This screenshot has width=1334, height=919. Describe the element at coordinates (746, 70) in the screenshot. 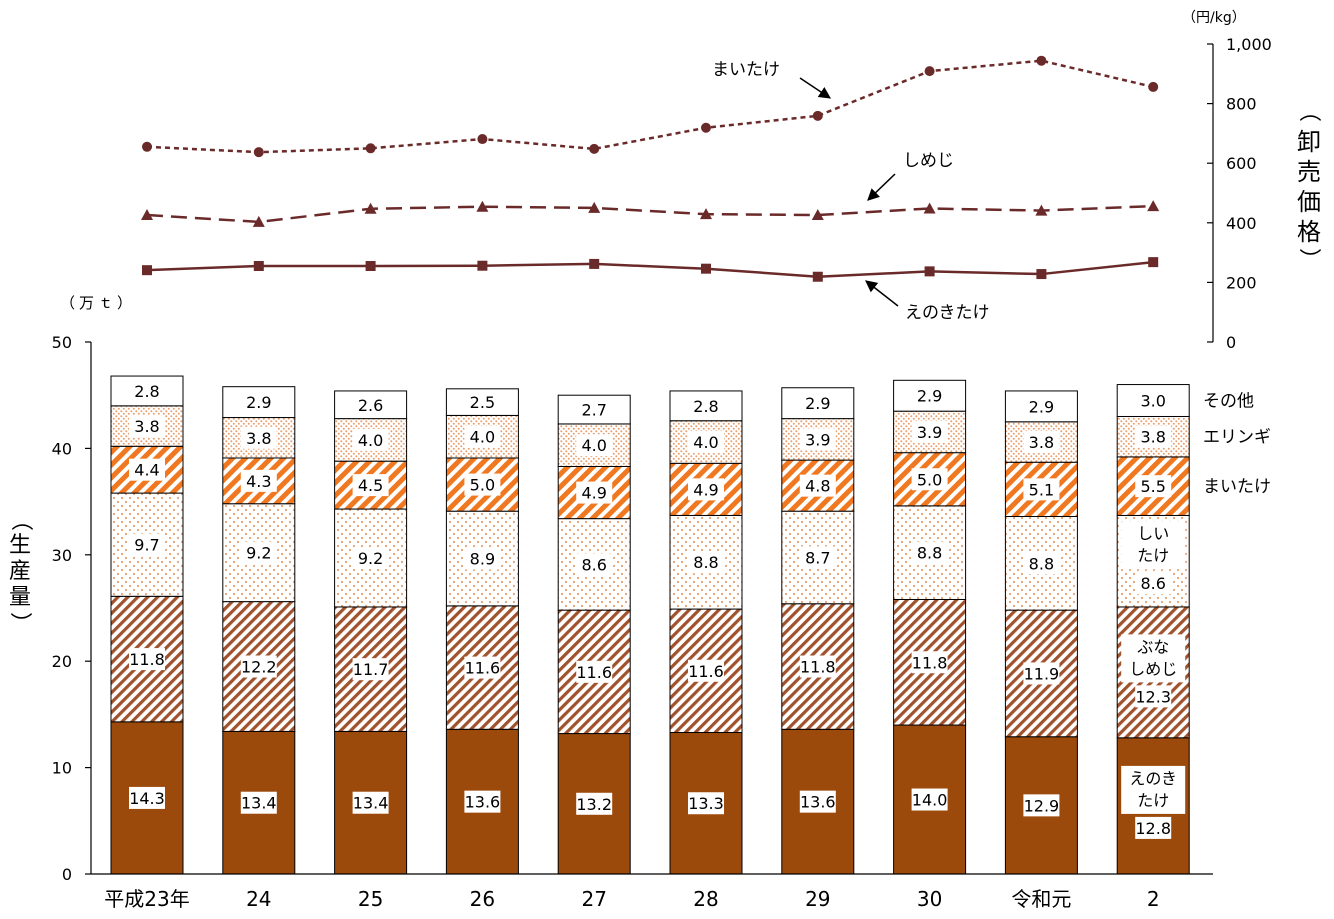

I see `line-series-label: まいたけ` at that location.